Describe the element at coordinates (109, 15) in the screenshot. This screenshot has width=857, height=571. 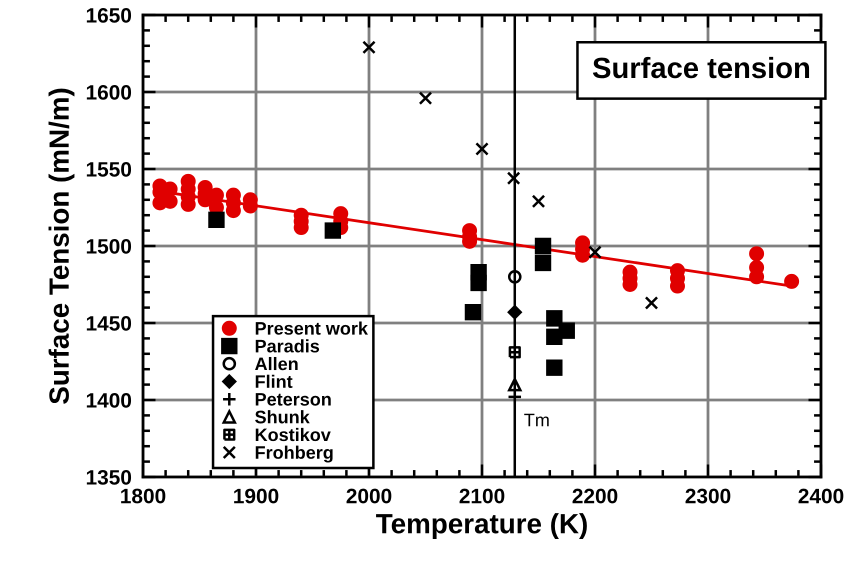
I see `y-tick-label: 1650` at that location.